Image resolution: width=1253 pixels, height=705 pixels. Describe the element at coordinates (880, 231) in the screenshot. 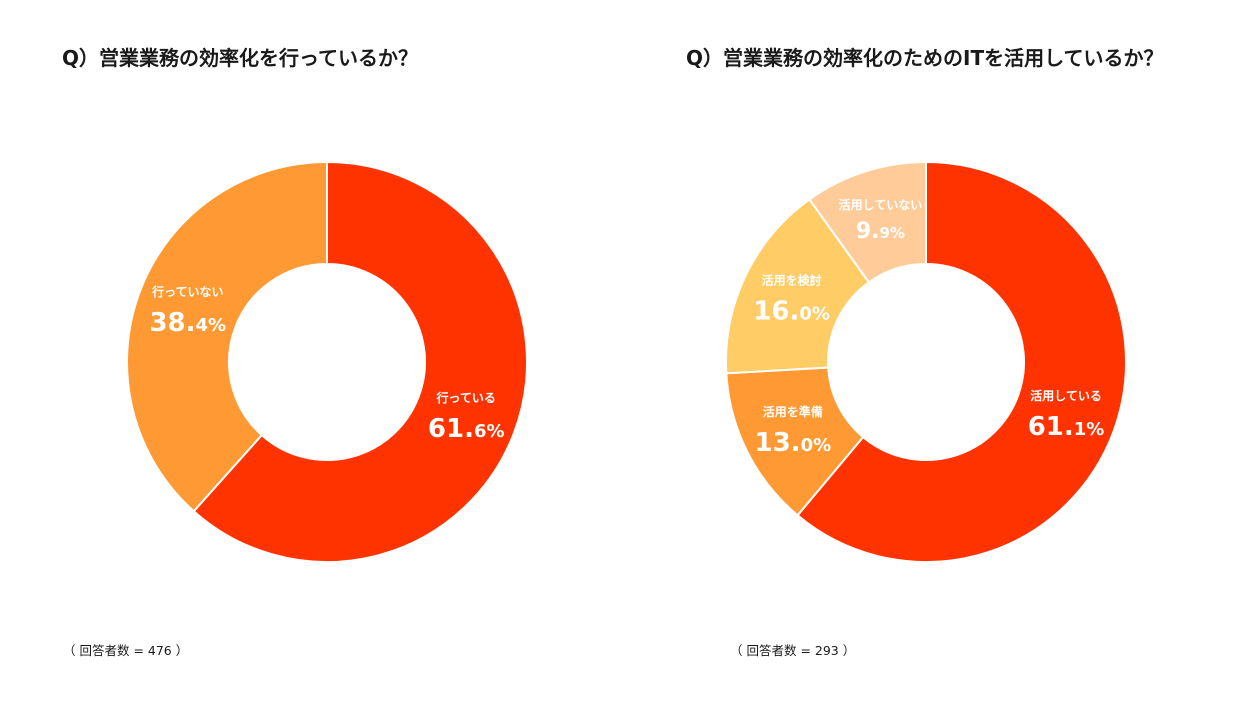

I see `slice-value: 9.9%` at that location.